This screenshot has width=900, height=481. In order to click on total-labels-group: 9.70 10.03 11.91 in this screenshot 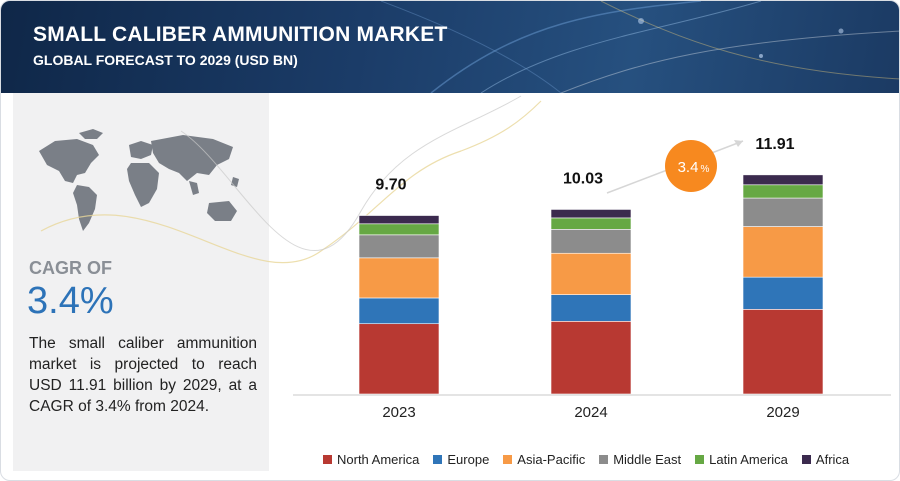, I will do `click(584, 165)`.